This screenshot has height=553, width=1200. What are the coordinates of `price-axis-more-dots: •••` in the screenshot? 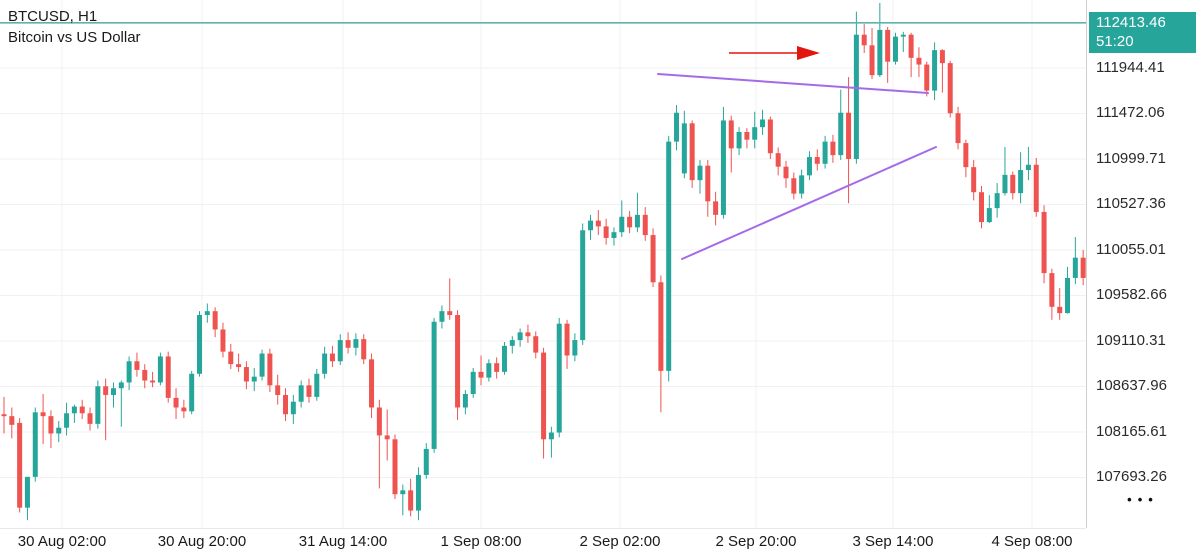 It's located at (1143, 499).